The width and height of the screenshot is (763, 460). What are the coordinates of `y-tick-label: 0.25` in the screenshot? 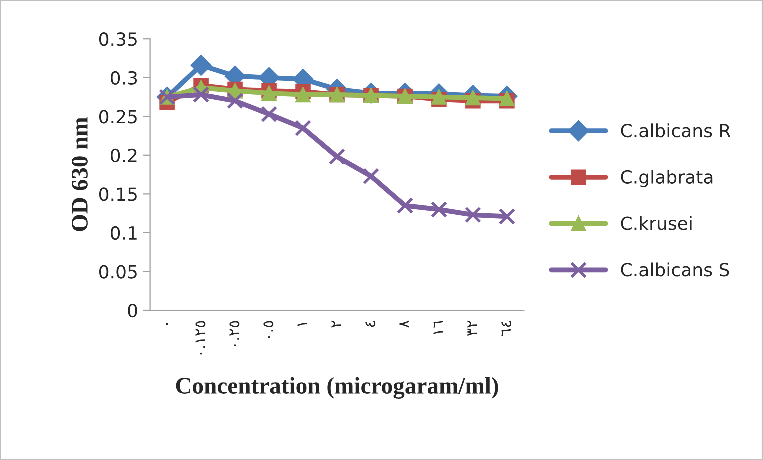 It's located at (118, 117).